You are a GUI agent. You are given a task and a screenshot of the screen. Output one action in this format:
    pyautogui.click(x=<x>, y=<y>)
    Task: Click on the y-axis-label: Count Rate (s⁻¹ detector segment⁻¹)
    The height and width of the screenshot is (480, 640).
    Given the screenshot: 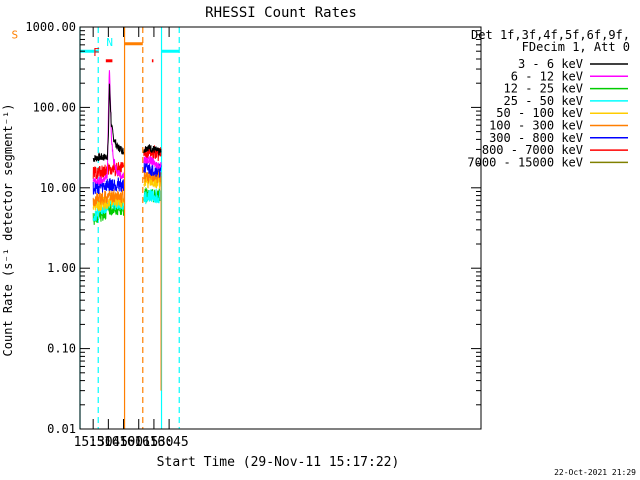 What is the action you would take?
    pyautogui.click(x=8, y=230)
    